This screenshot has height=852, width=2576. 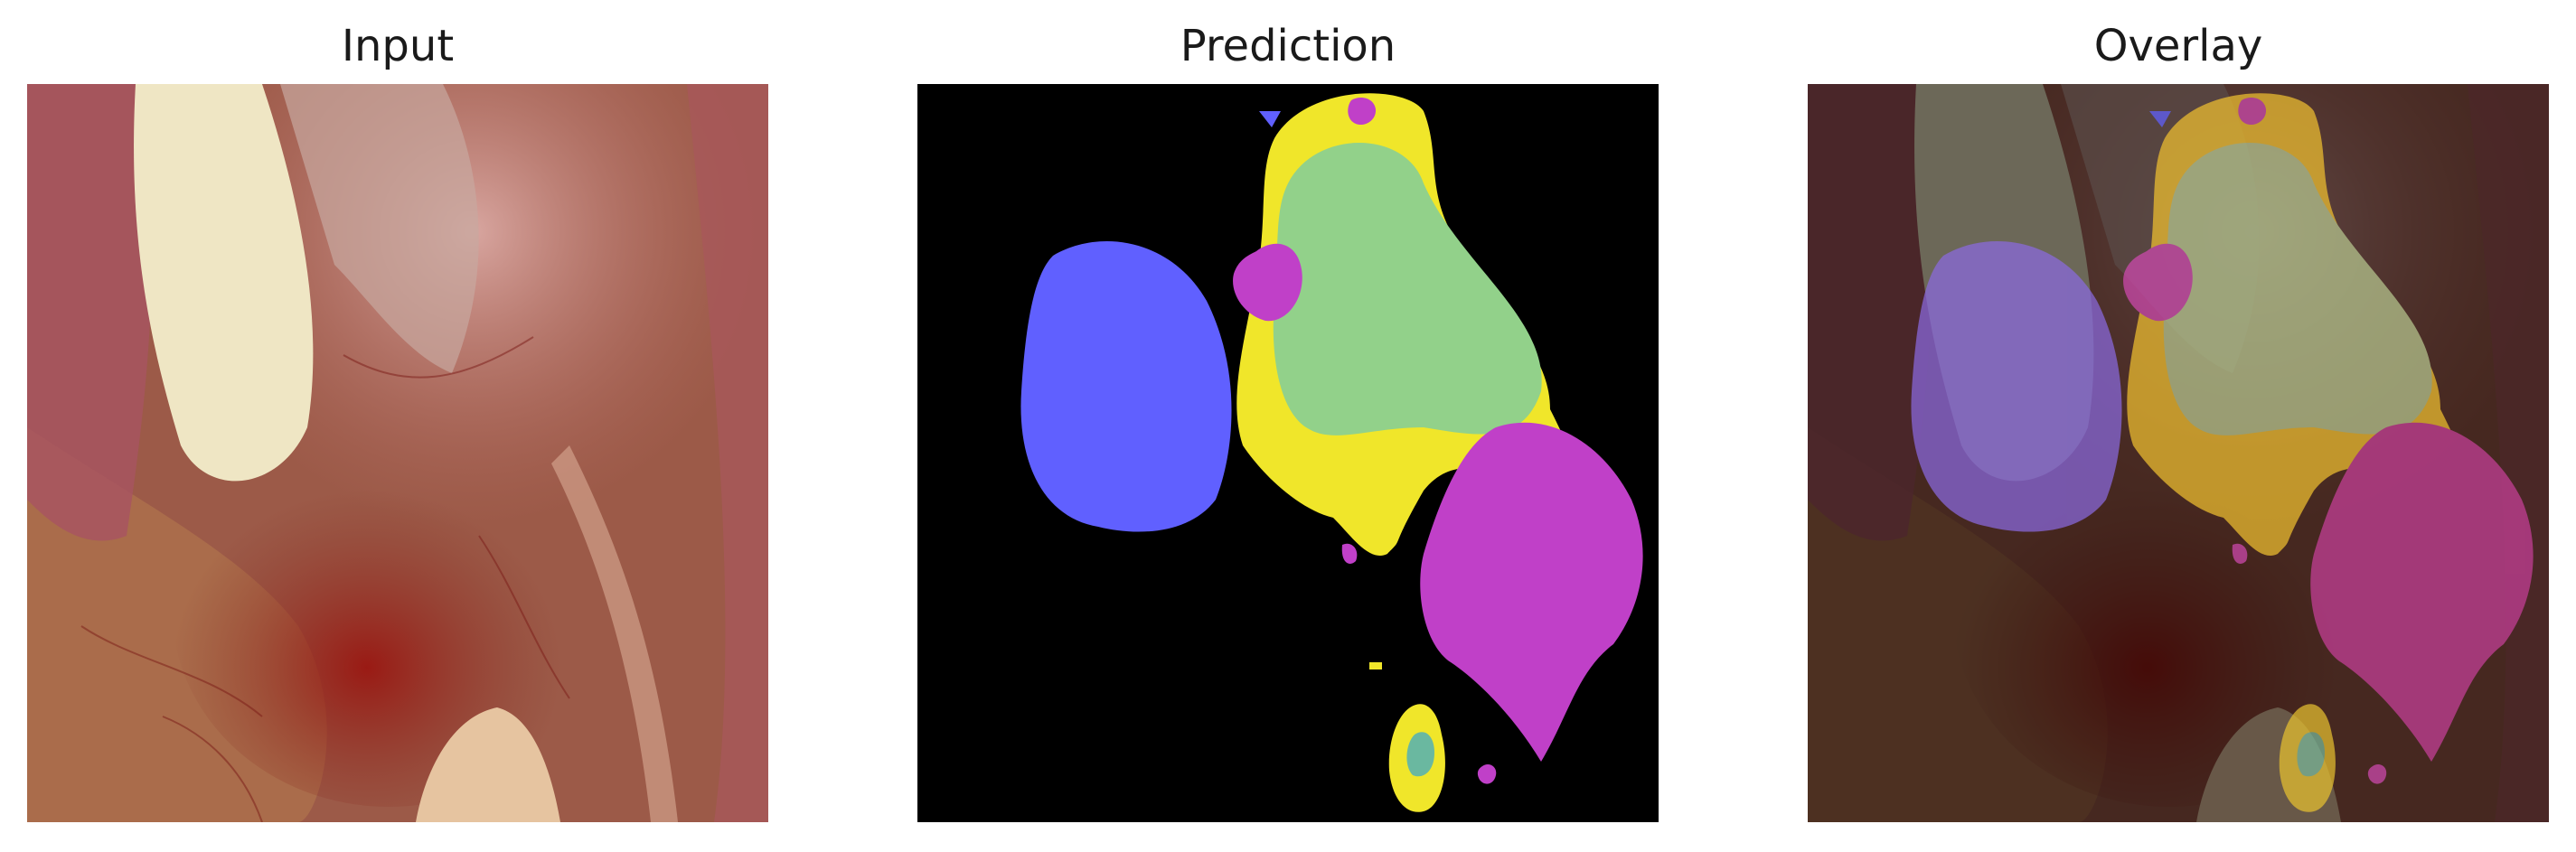 What do you see at coordinates (1350, 553) in the screenshot?
I see `magenta-fleck` at bounding box center [1350, 553].